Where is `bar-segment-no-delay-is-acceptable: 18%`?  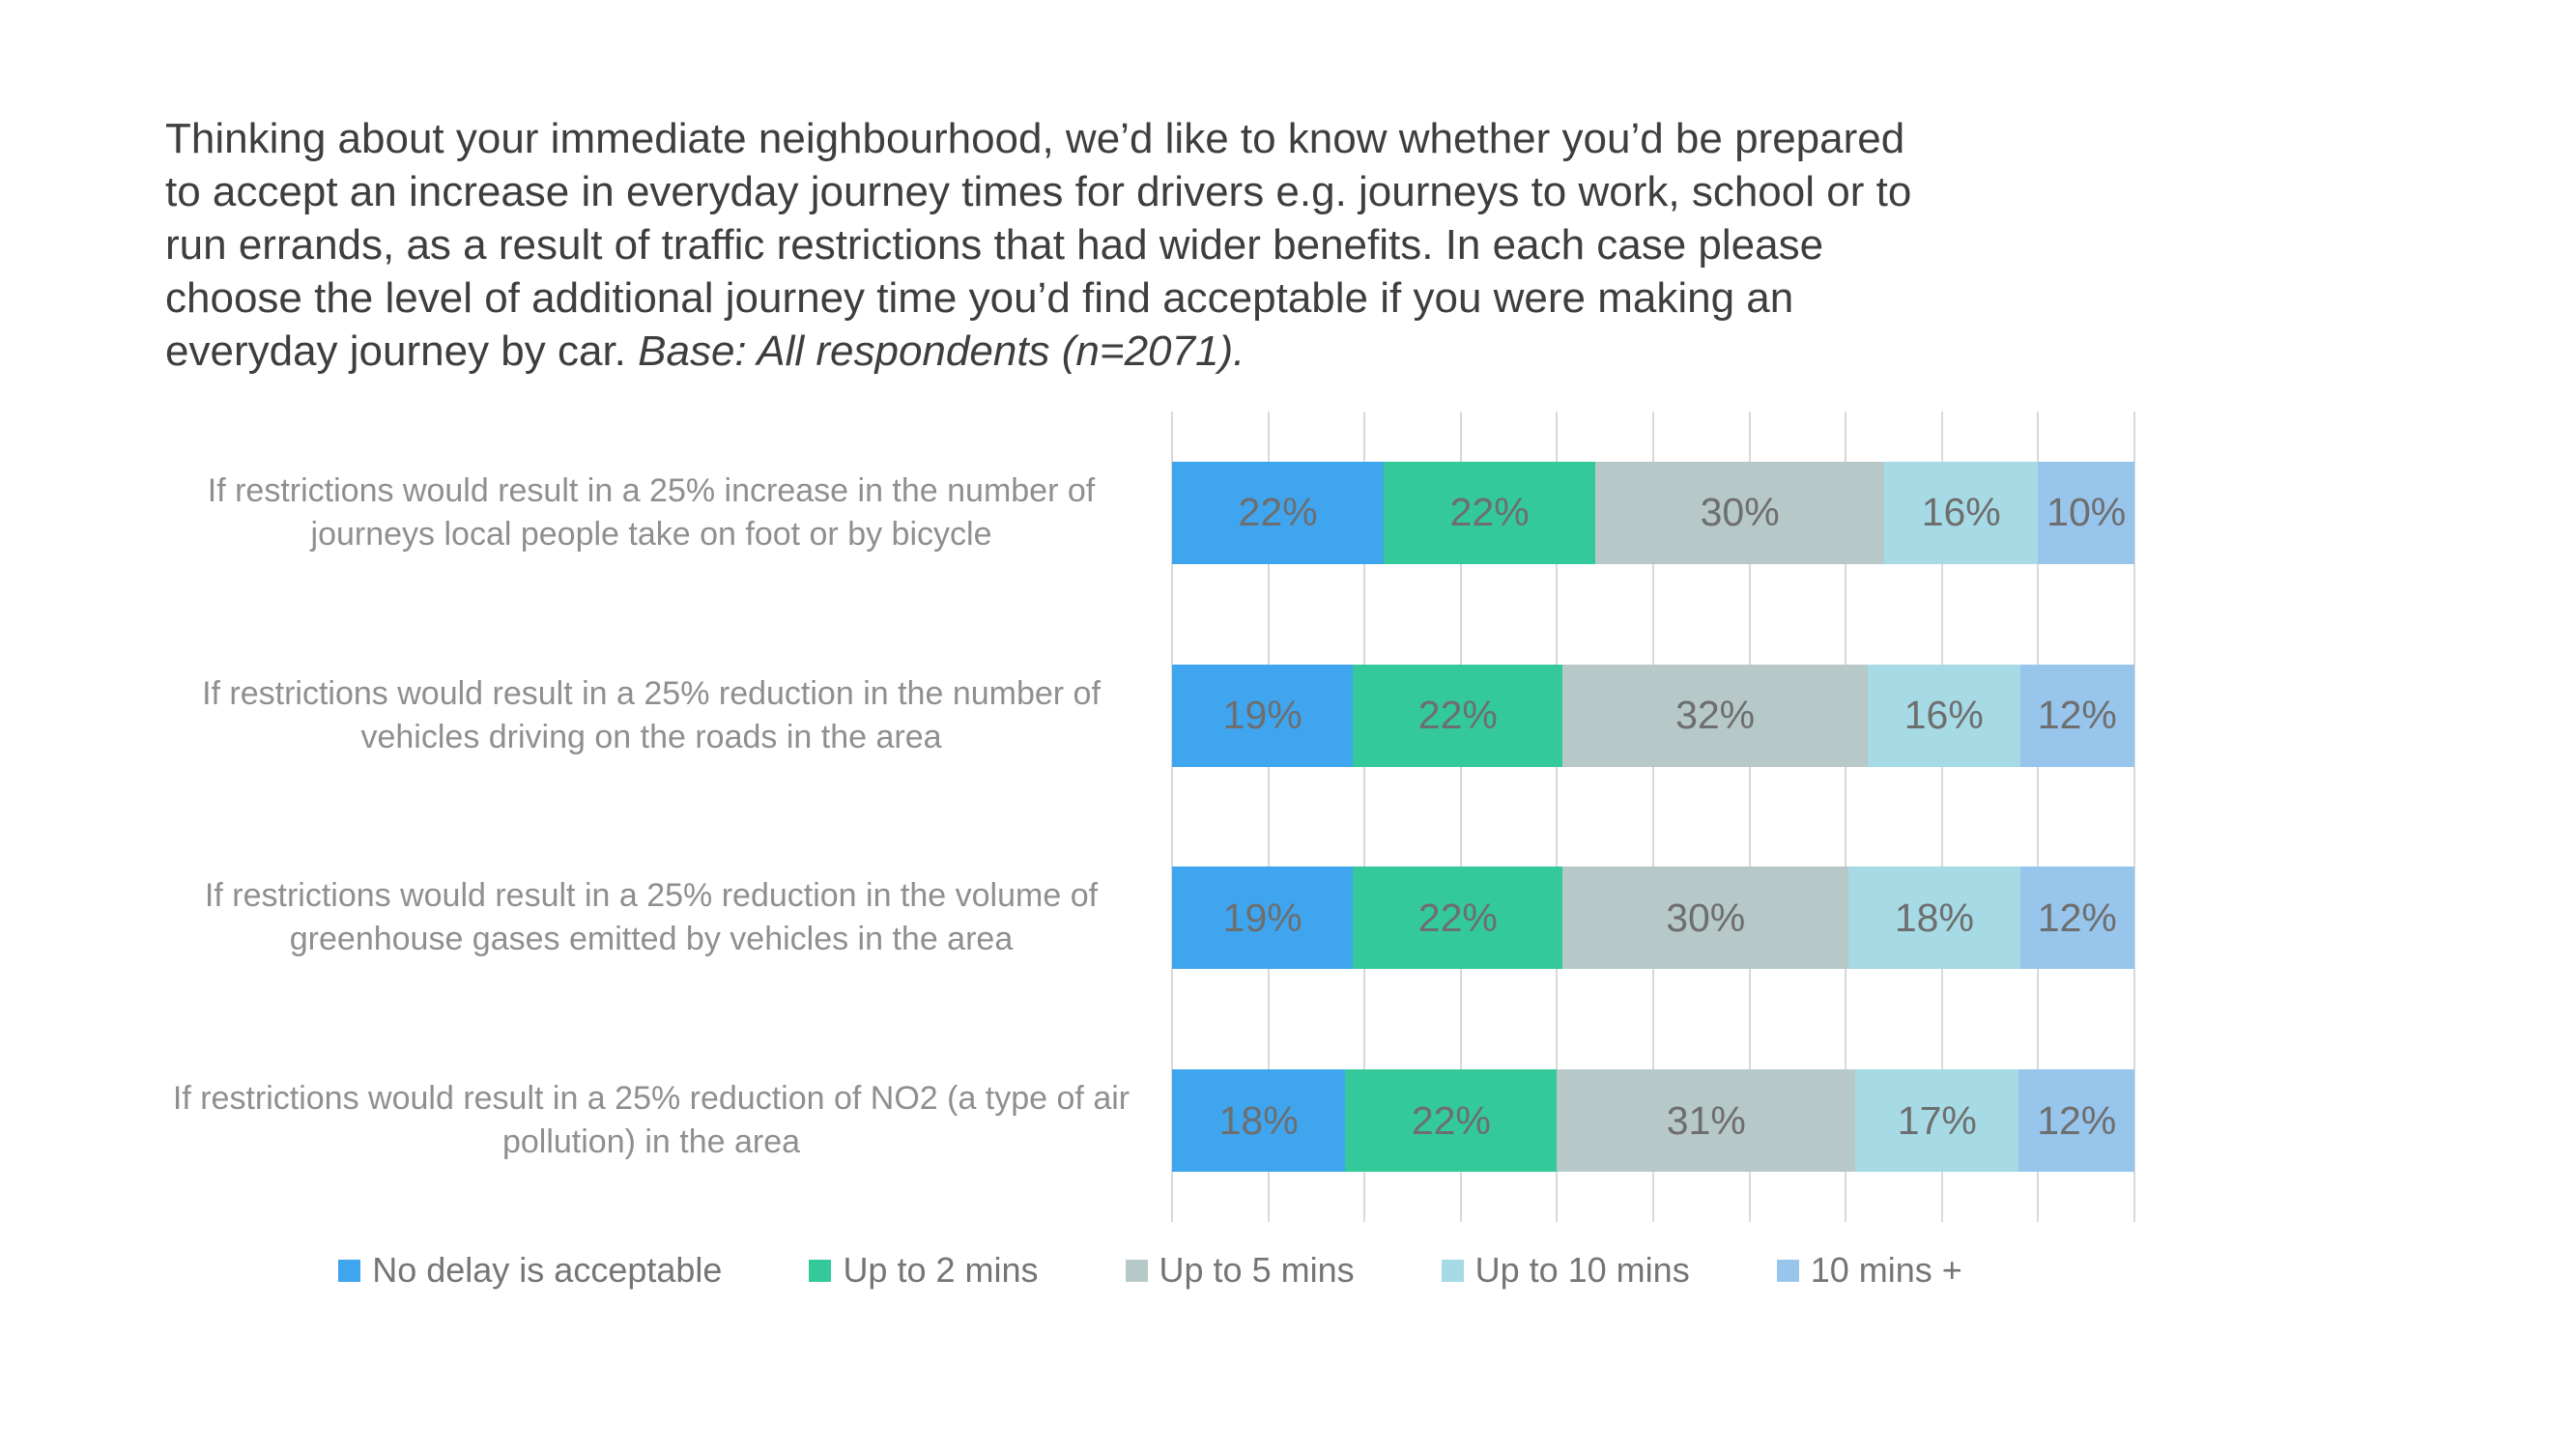 bar-segment-no-delay-is-acceptable: 18% is located at coordinates (1259, 1121).